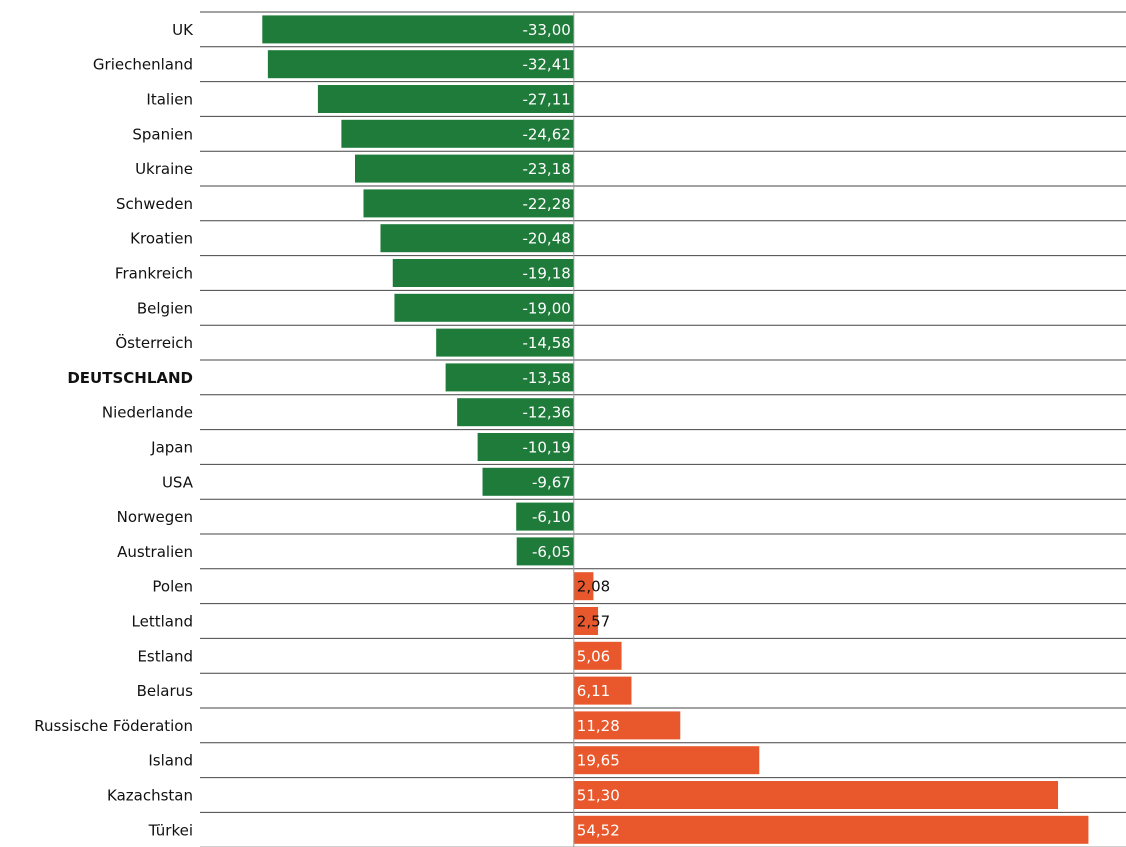 This screenshot has height=847, width=1126. What do you see at coordinates (147, 413) in the screenshot?
I see `category-label: Niederlande` at bounding box center [147, 413].